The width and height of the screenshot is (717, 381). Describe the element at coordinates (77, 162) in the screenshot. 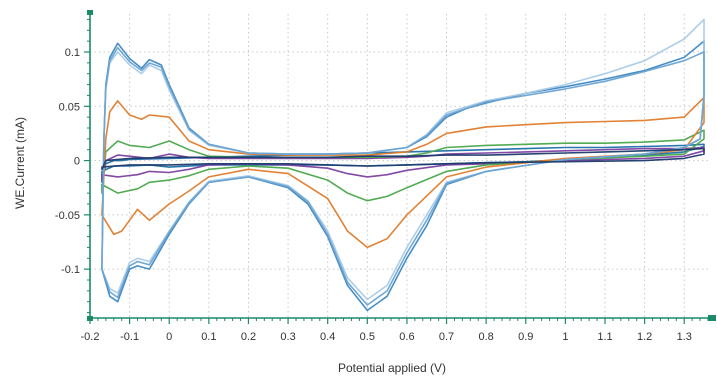

I see `y-tick-label: 0` at that location.